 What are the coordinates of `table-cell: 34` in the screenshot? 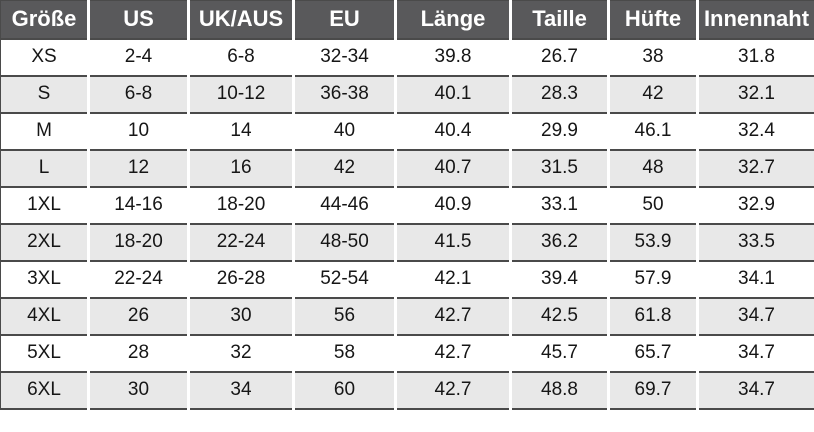 It's located at (241, 389).